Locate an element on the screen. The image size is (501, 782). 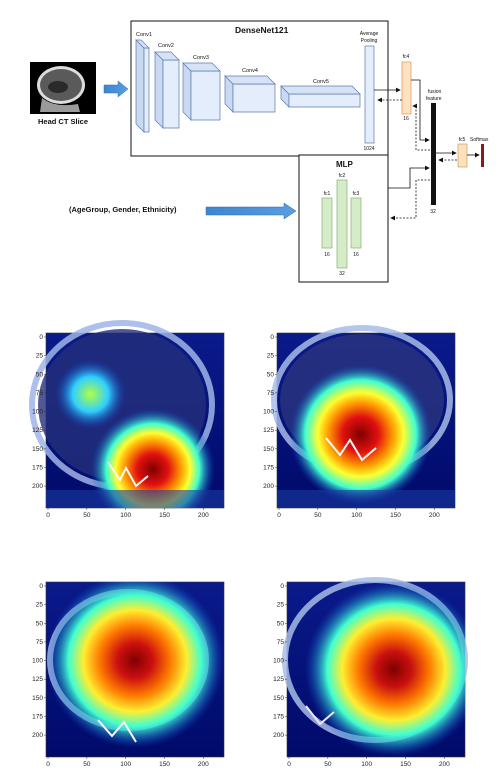
x-tick-label-top-left: 50 is located at coordinates (87, 515).